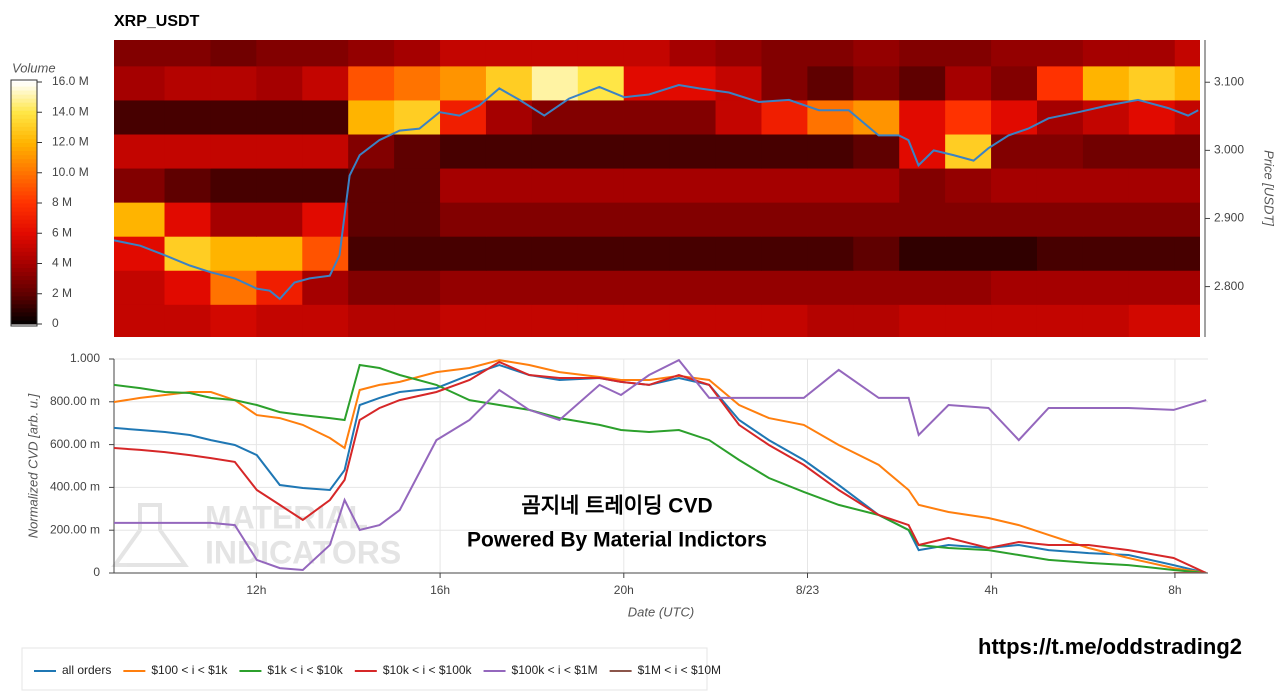 Image resolution: width=1280 pixels, height=692 pixels. Describe the element at coordinates (62, 263) in the screenshot. I see `colorbar-tick-label: 4 M` at that location.